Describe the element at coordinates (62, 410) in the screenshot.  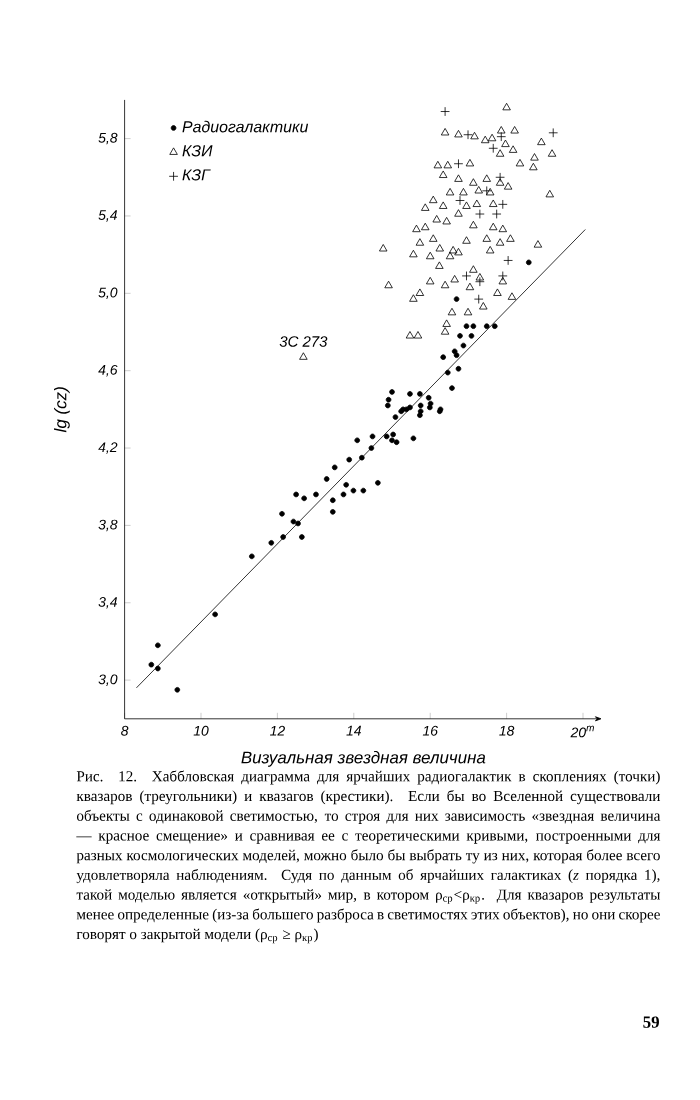
I see `y-axis-title: lg (cz)` at that location.